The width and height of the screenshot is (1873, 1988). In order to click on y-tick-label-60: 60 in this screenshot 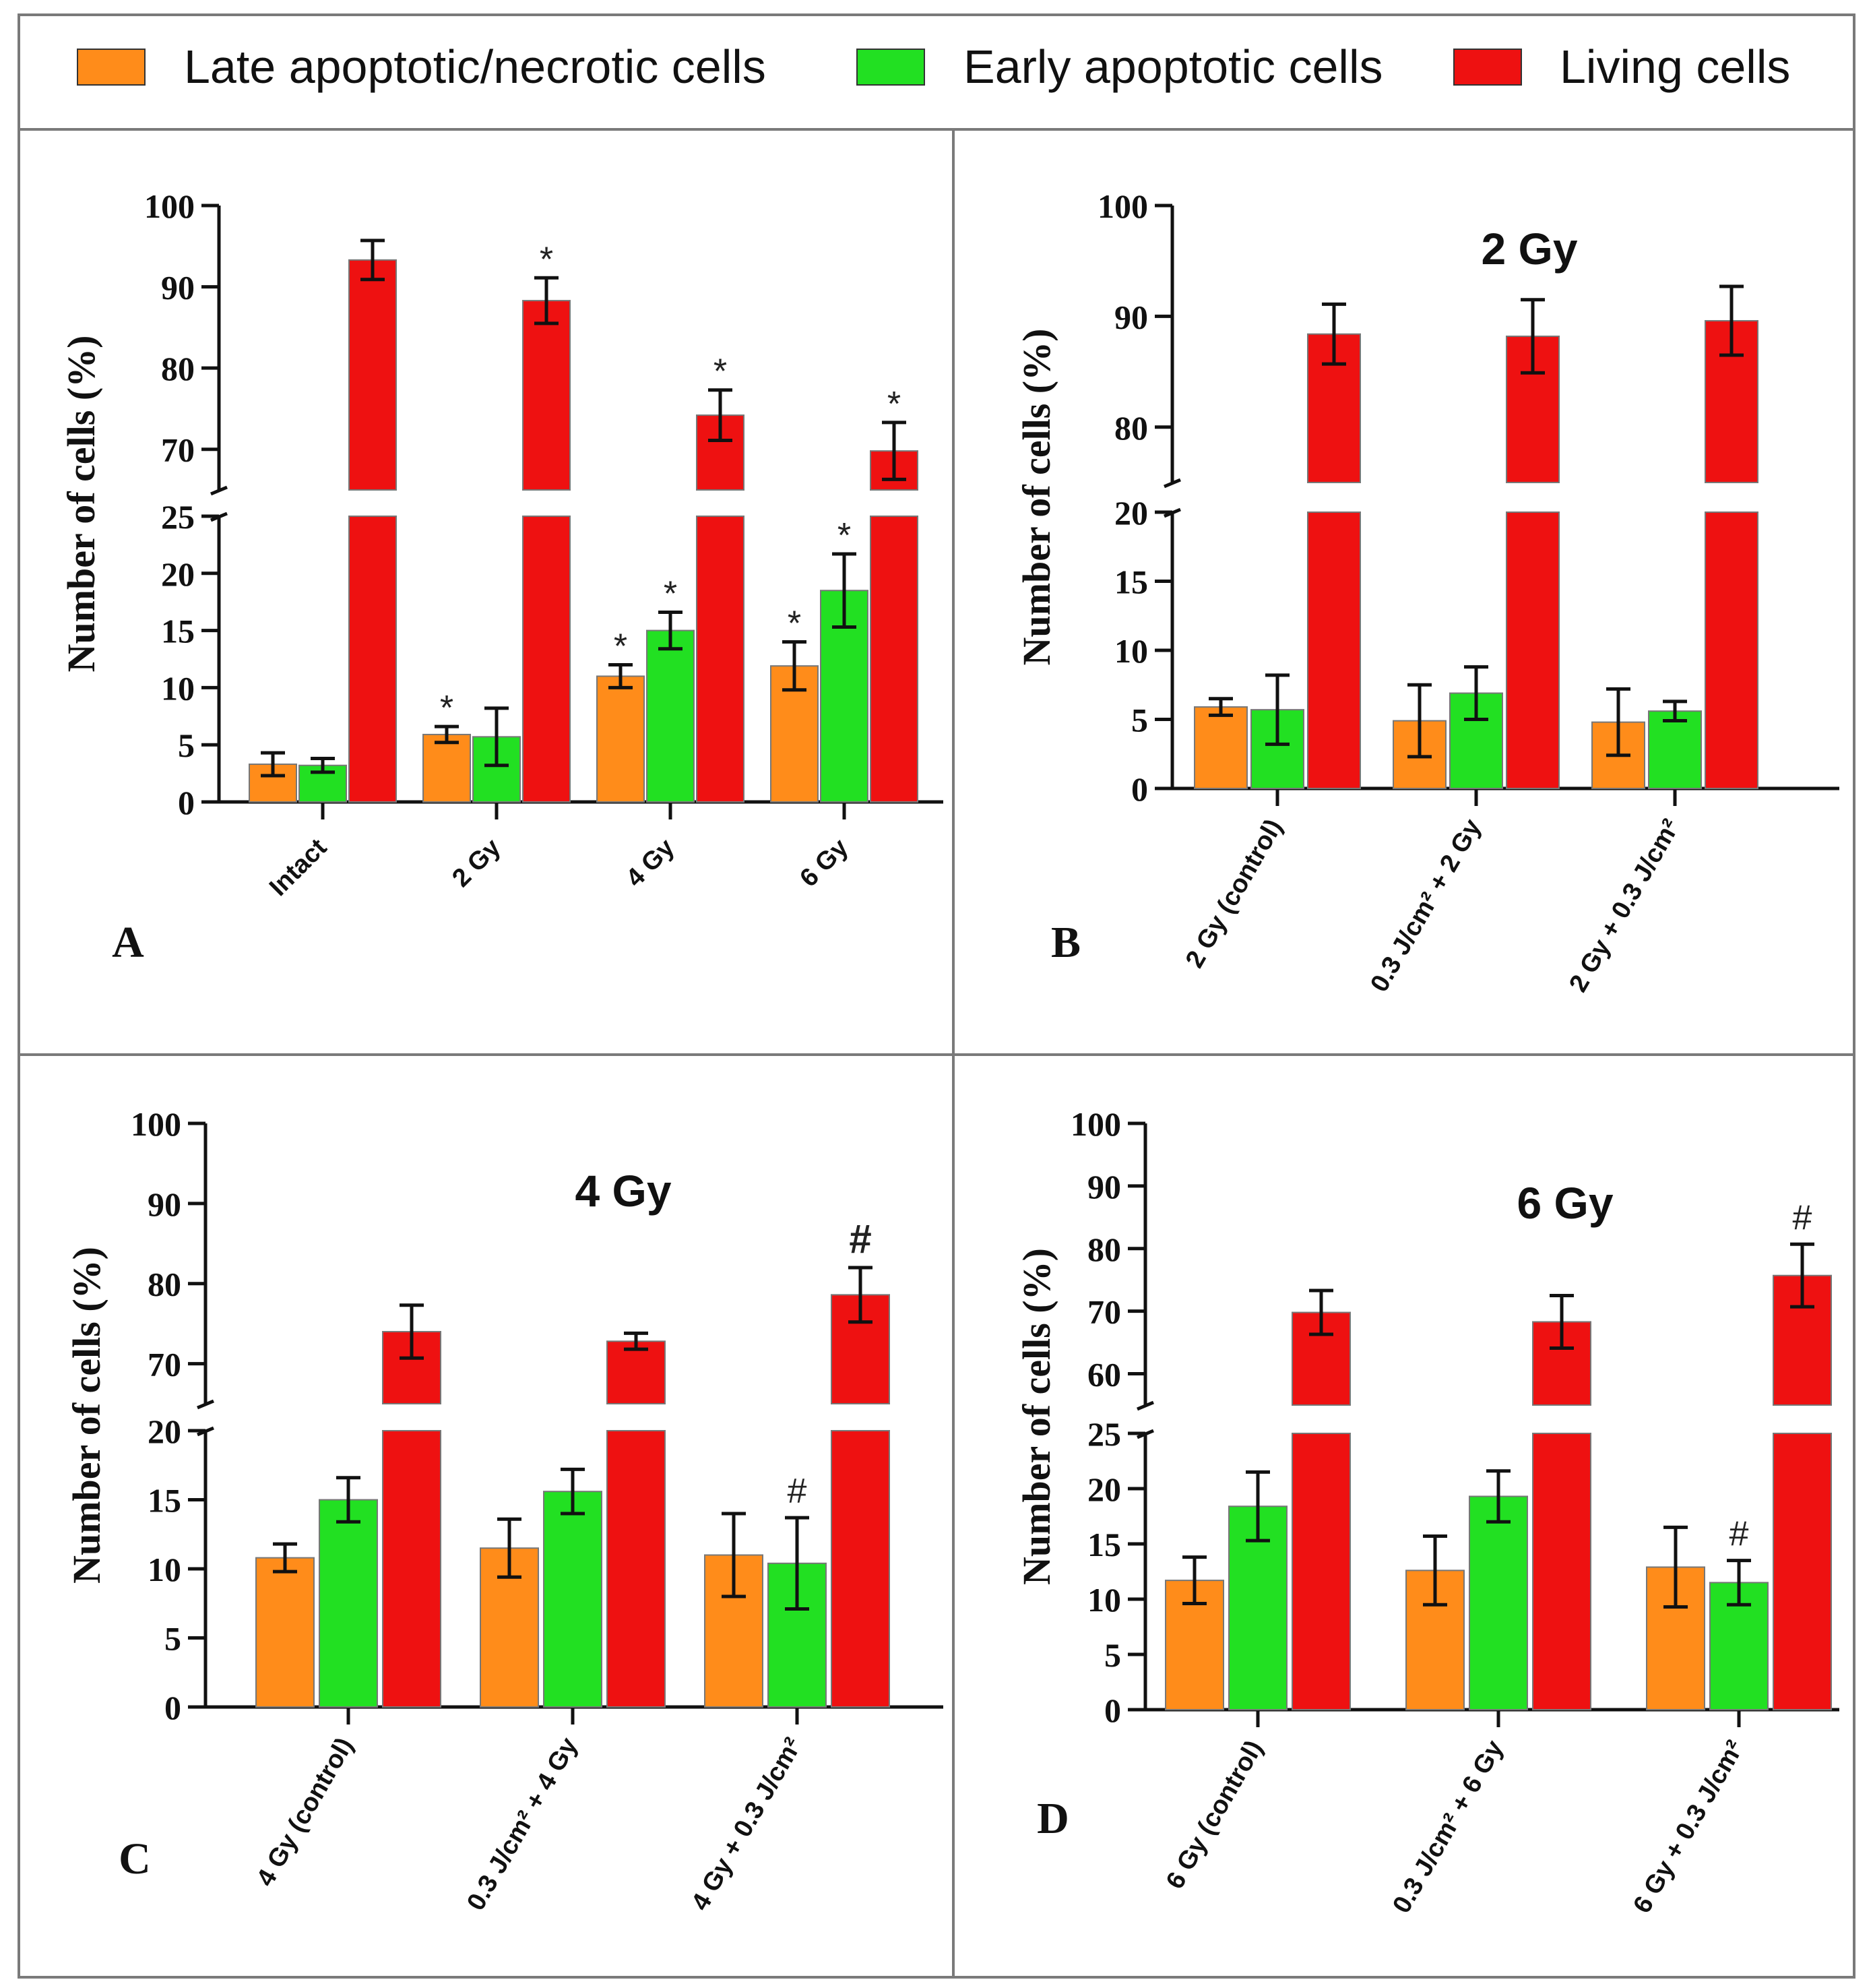, I will do `click(1104, 1375)`.